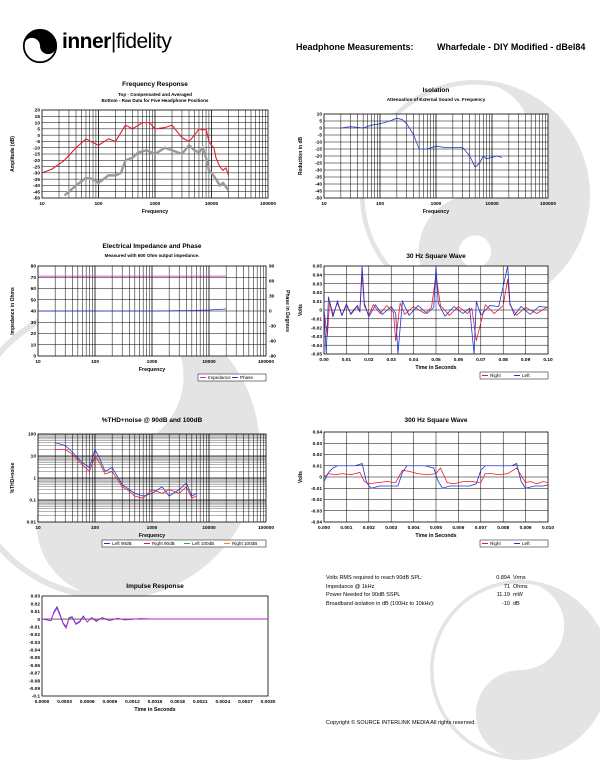  What do you see at coordinates (369, 360) in the screenshot?
I see `x-tick-label: 0.02` at bounding box center [369, 360].